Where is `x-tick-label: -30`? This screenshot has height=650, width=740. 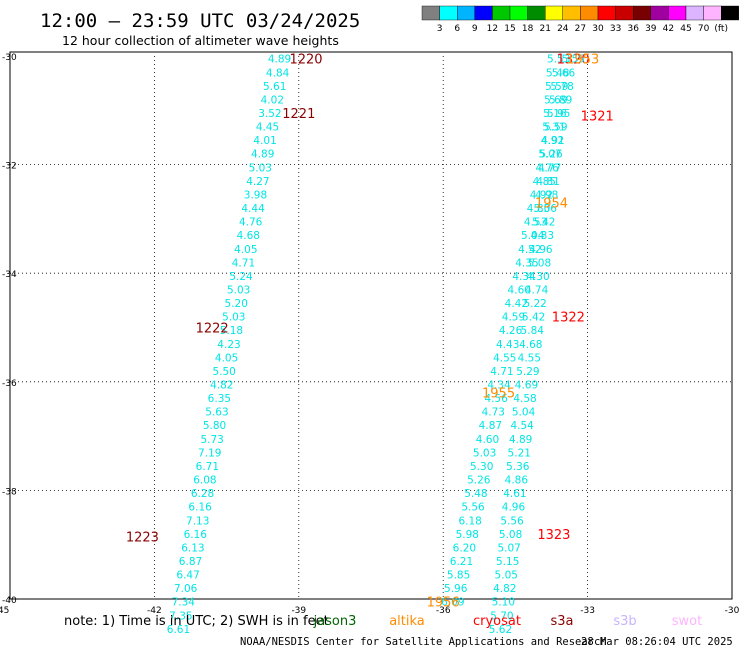
x-tick-label: -30 is located at coordinates (732, 611).